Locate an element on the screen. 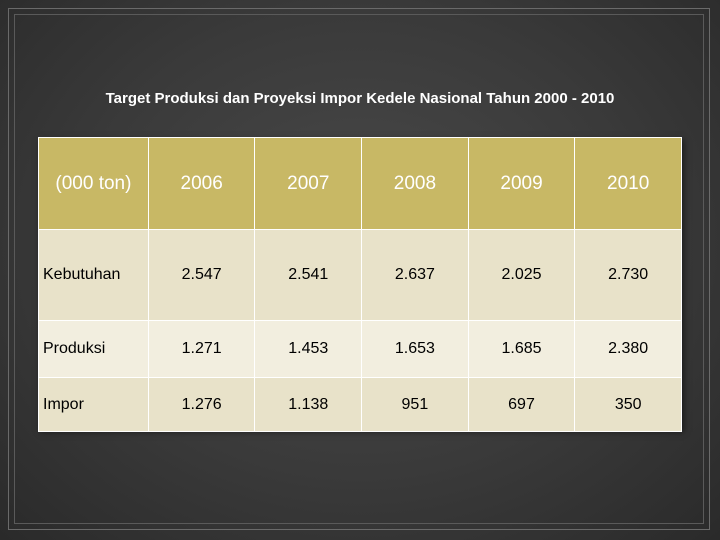 The image size is (720, 540). table-cell: 2.025 is located at coordinates (521, 275).